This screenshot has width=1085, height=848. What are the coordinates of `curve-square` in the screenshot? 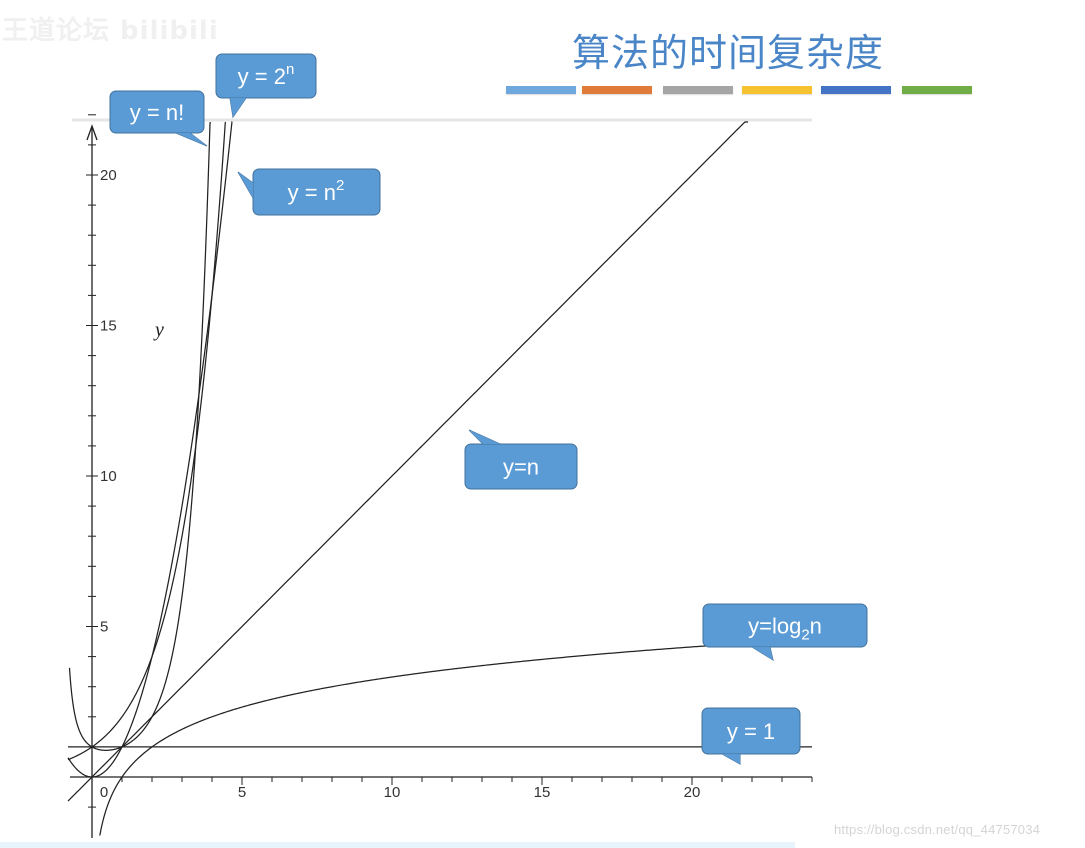 It's located at (150, 449).